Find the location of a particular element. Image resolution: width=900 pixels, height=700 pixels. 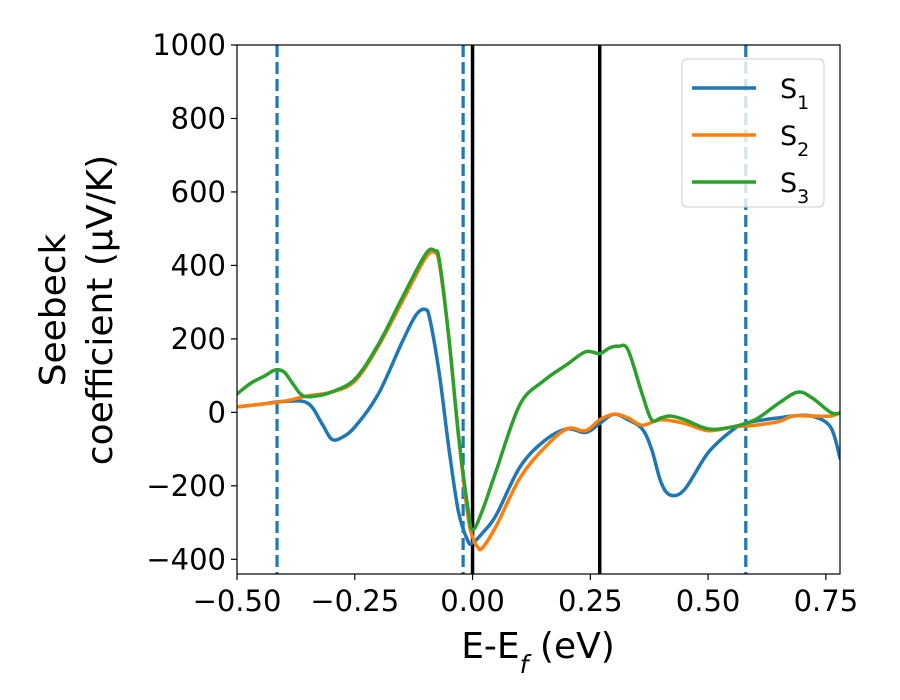

x-tick-label: 0.25 is located at coordinates (590, 601).